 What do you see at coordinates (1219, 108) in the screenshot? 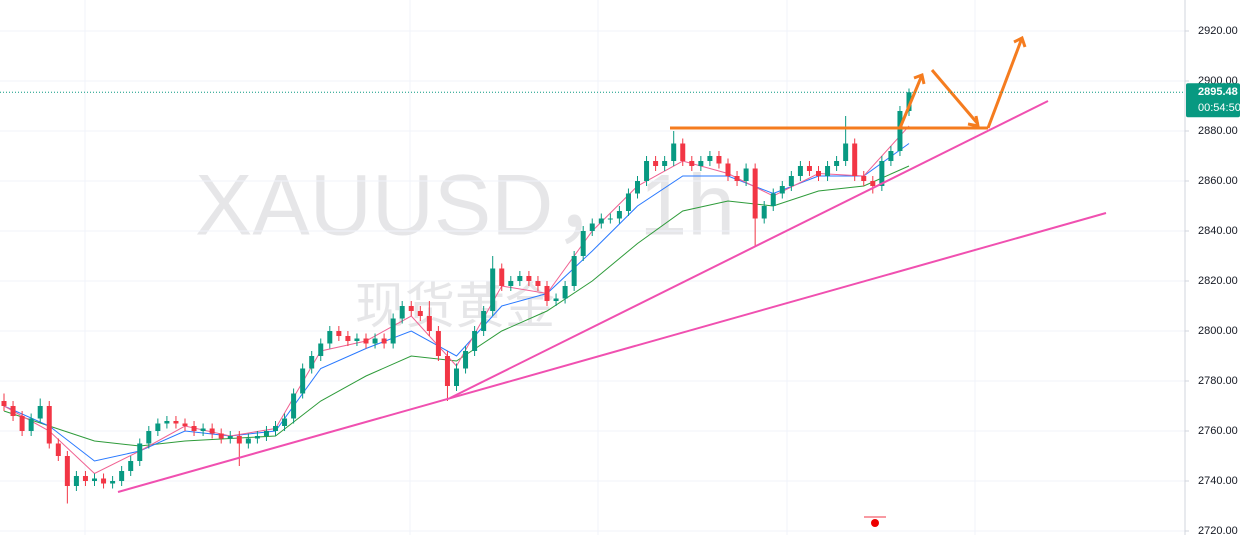
I see `countdown: 00:54:50` at bounding box center [1219, 108].